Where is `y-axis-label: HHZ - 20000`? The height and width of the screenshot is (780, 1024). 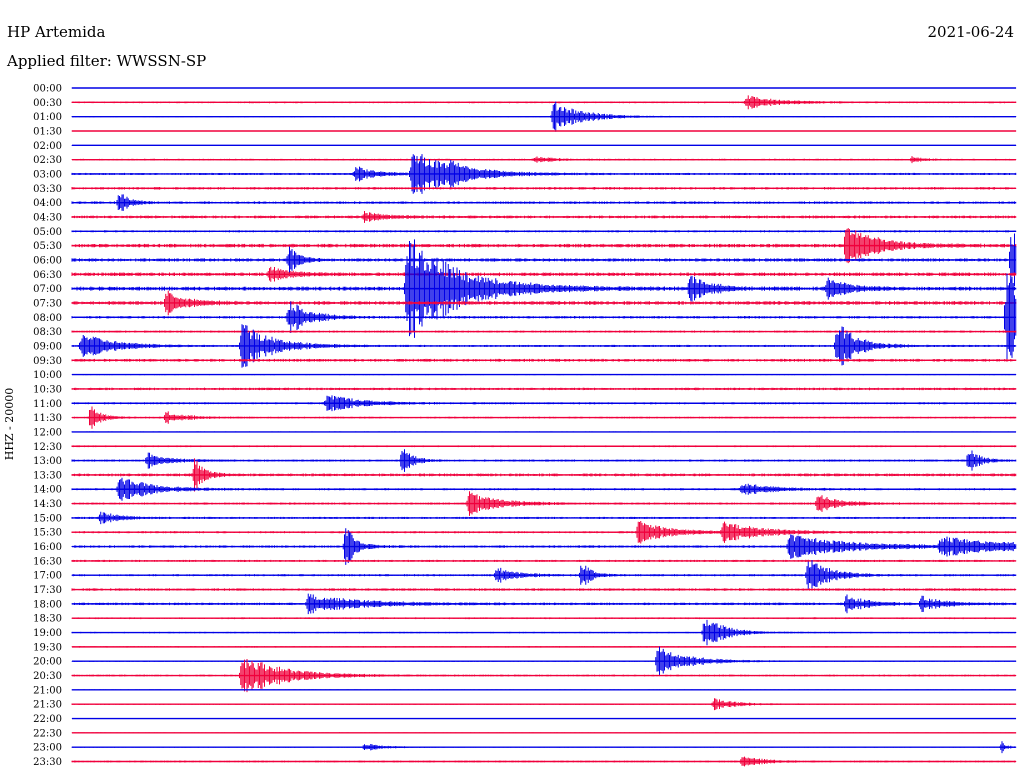
y-axis-label: HHZ - 20000 is located at coordinates (9, 424).